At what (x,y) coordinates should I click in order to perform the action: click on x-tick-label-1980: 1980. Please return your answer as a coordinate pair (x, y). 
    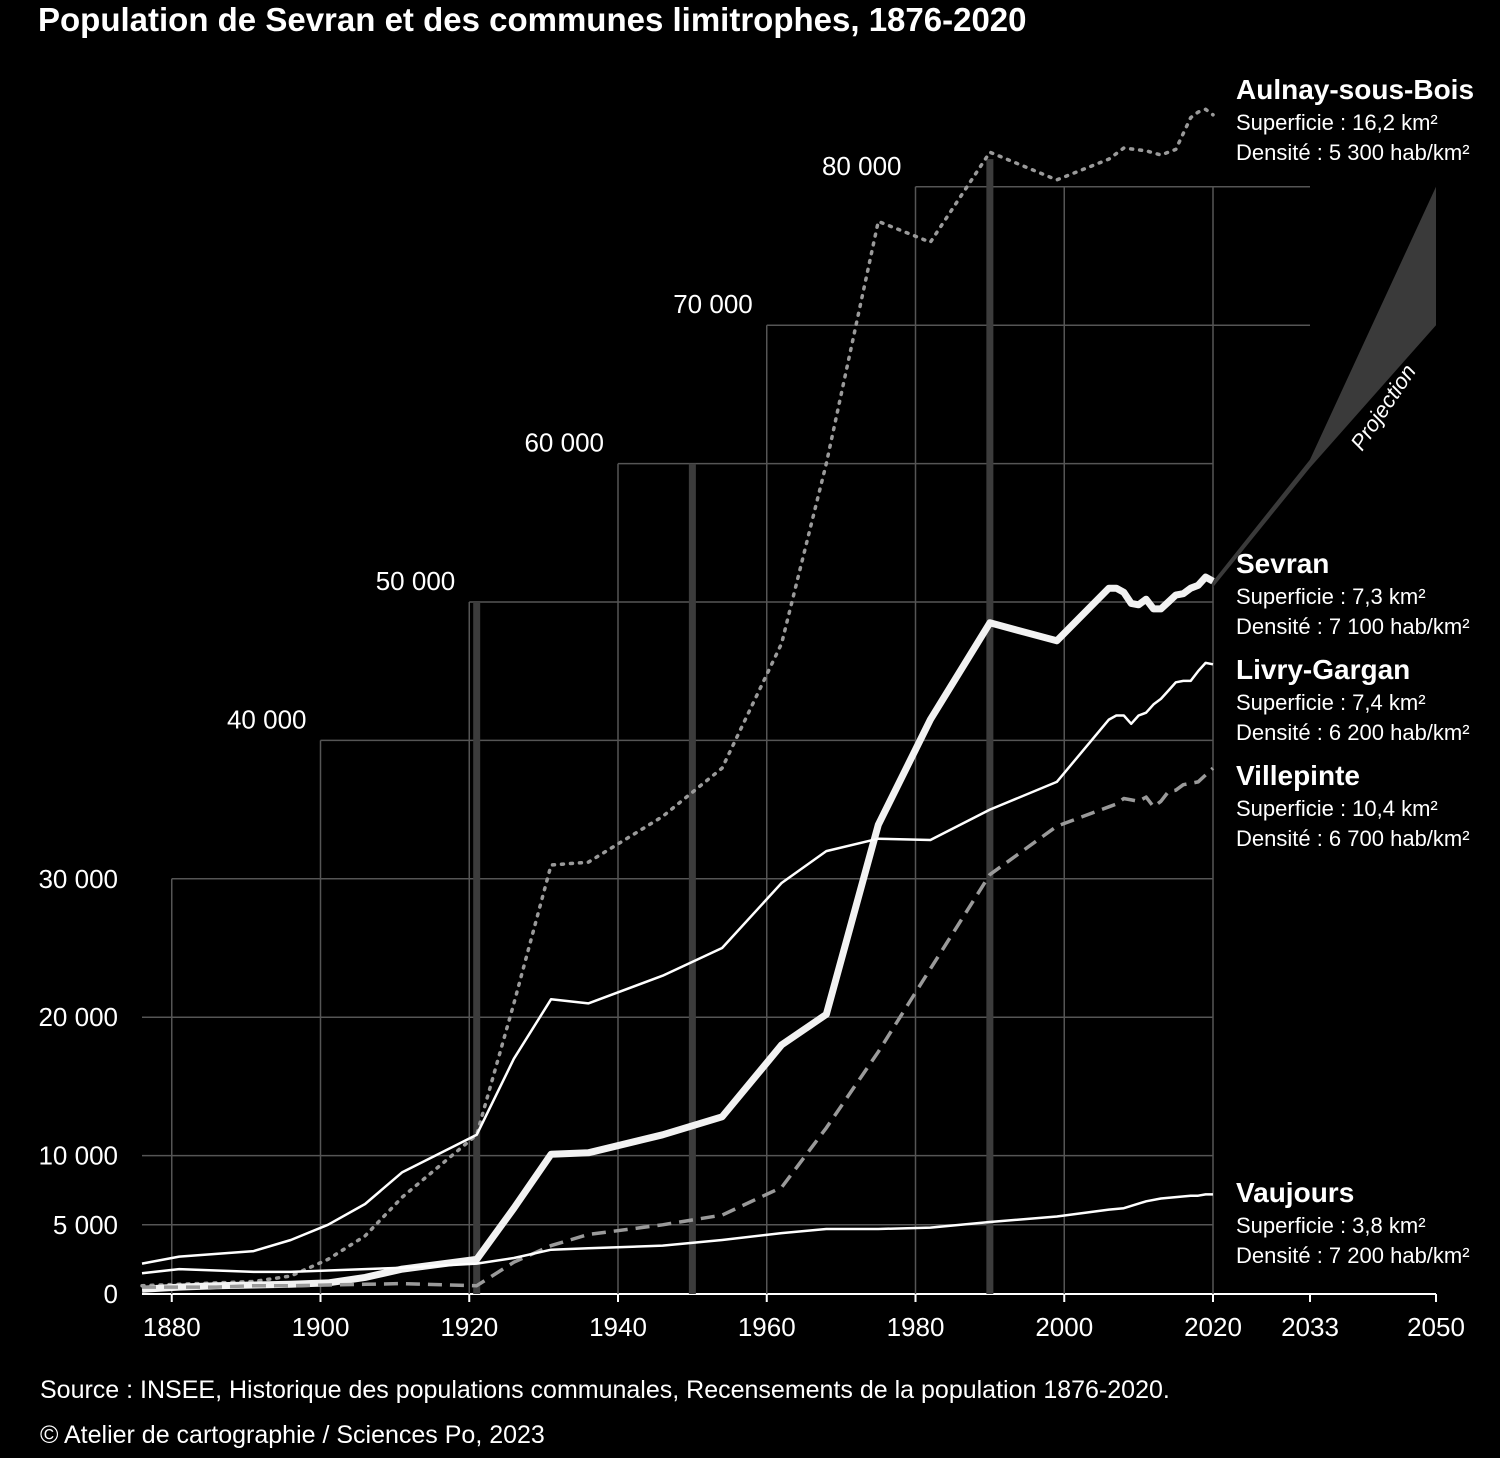
    Looking at the image, I should click on (916, 1327).